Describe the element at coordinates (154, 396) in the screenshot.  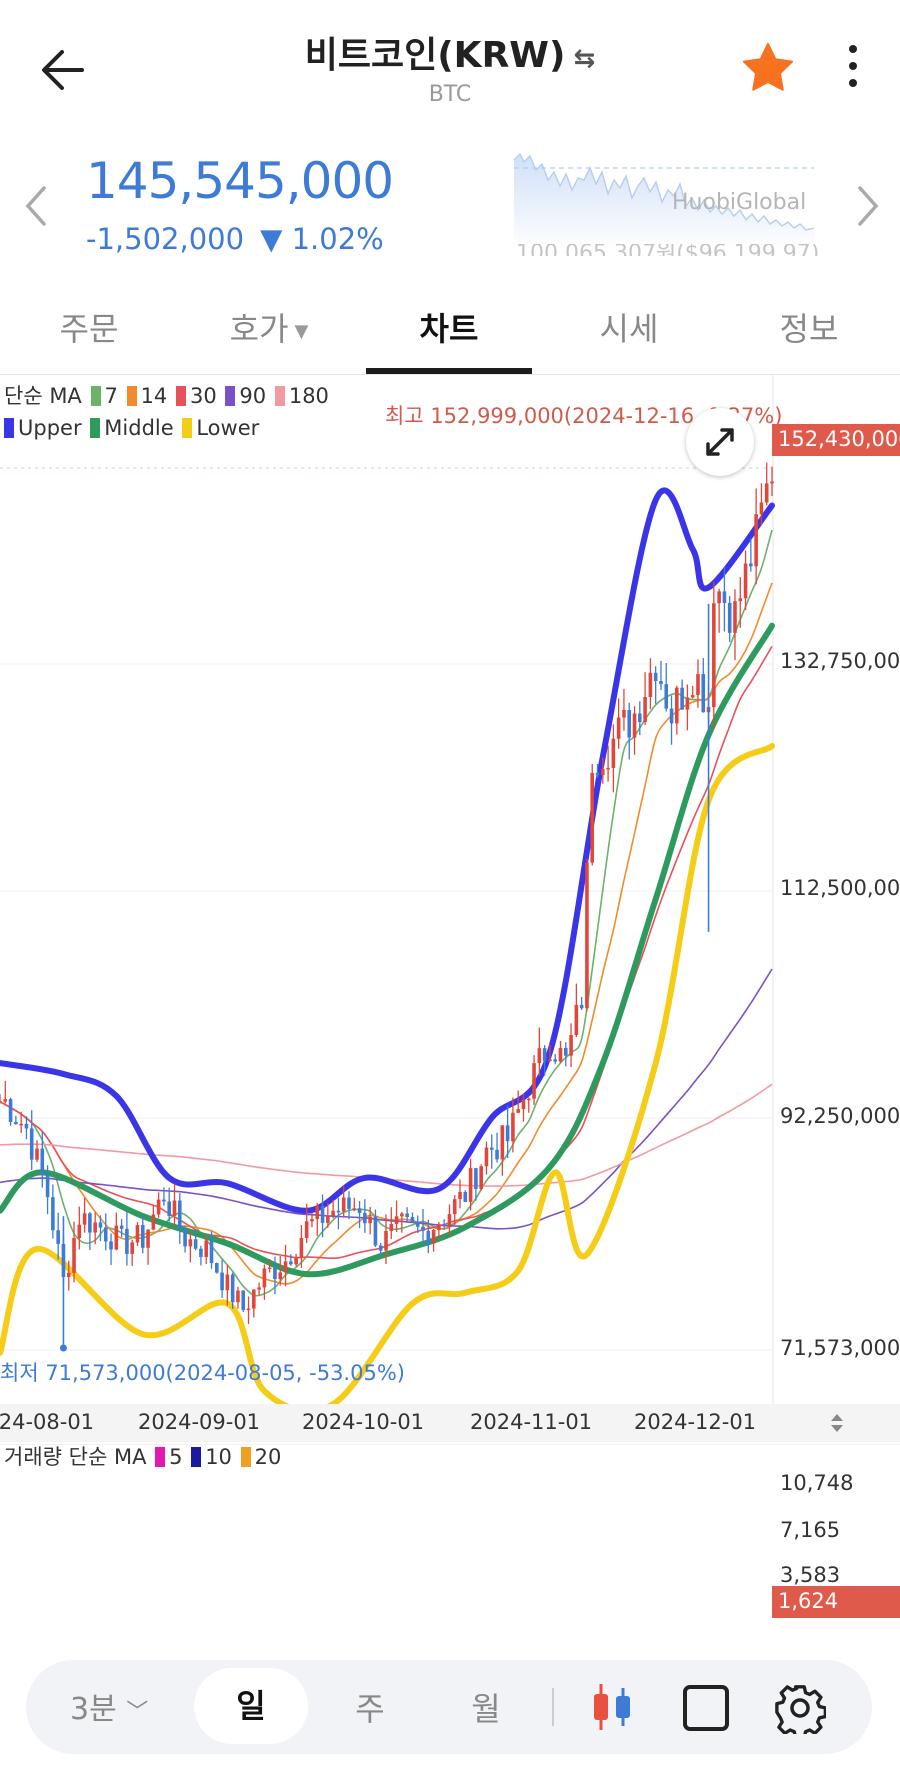
I see `ma14-label: 14` at that location.